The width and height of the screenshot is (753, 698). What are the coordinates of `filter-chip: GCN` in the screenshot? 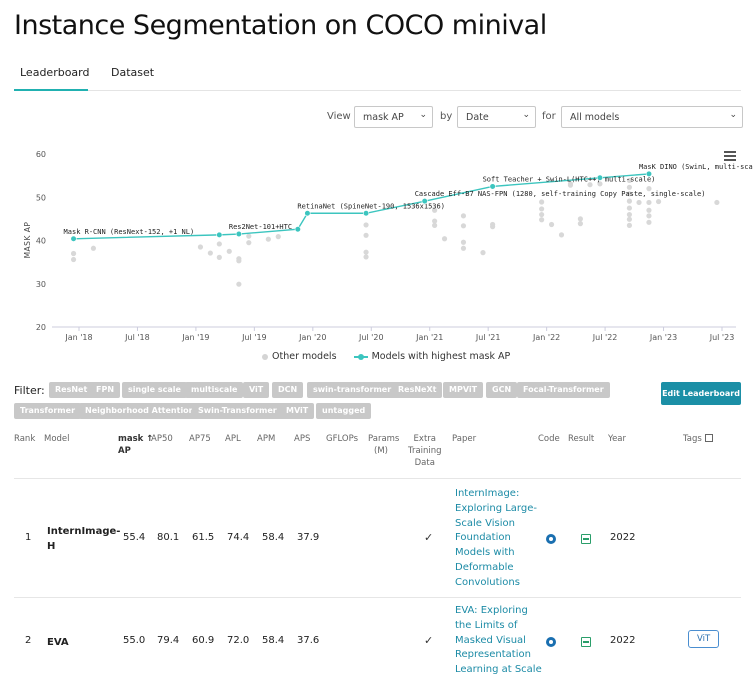 It's located at (502, 390).